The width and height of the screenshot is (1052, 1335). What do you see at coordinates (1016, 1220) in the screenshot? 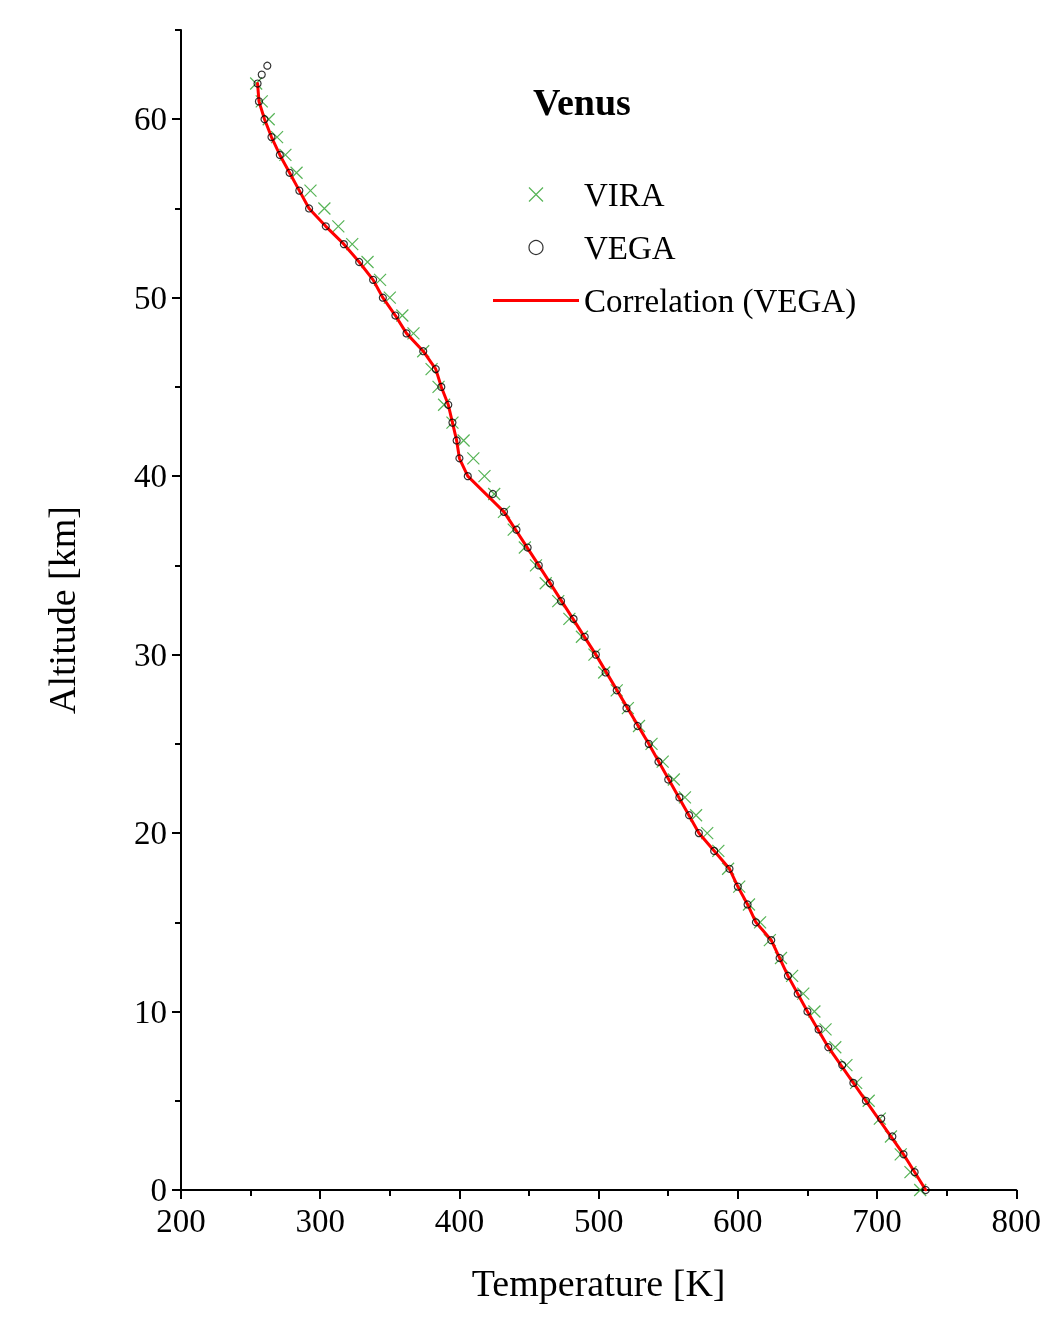
I see `x-tick-label: 800` at bounding box center [1016, 1220].